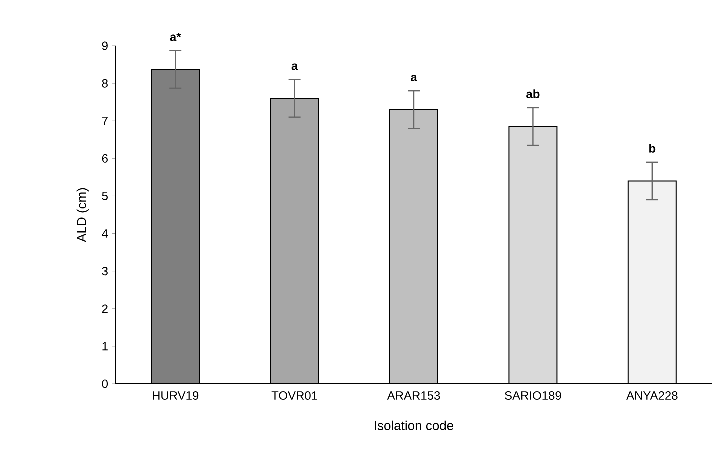 The image size is (718, 472). I want to click on y-tick-label: 5, so click(105, 196).